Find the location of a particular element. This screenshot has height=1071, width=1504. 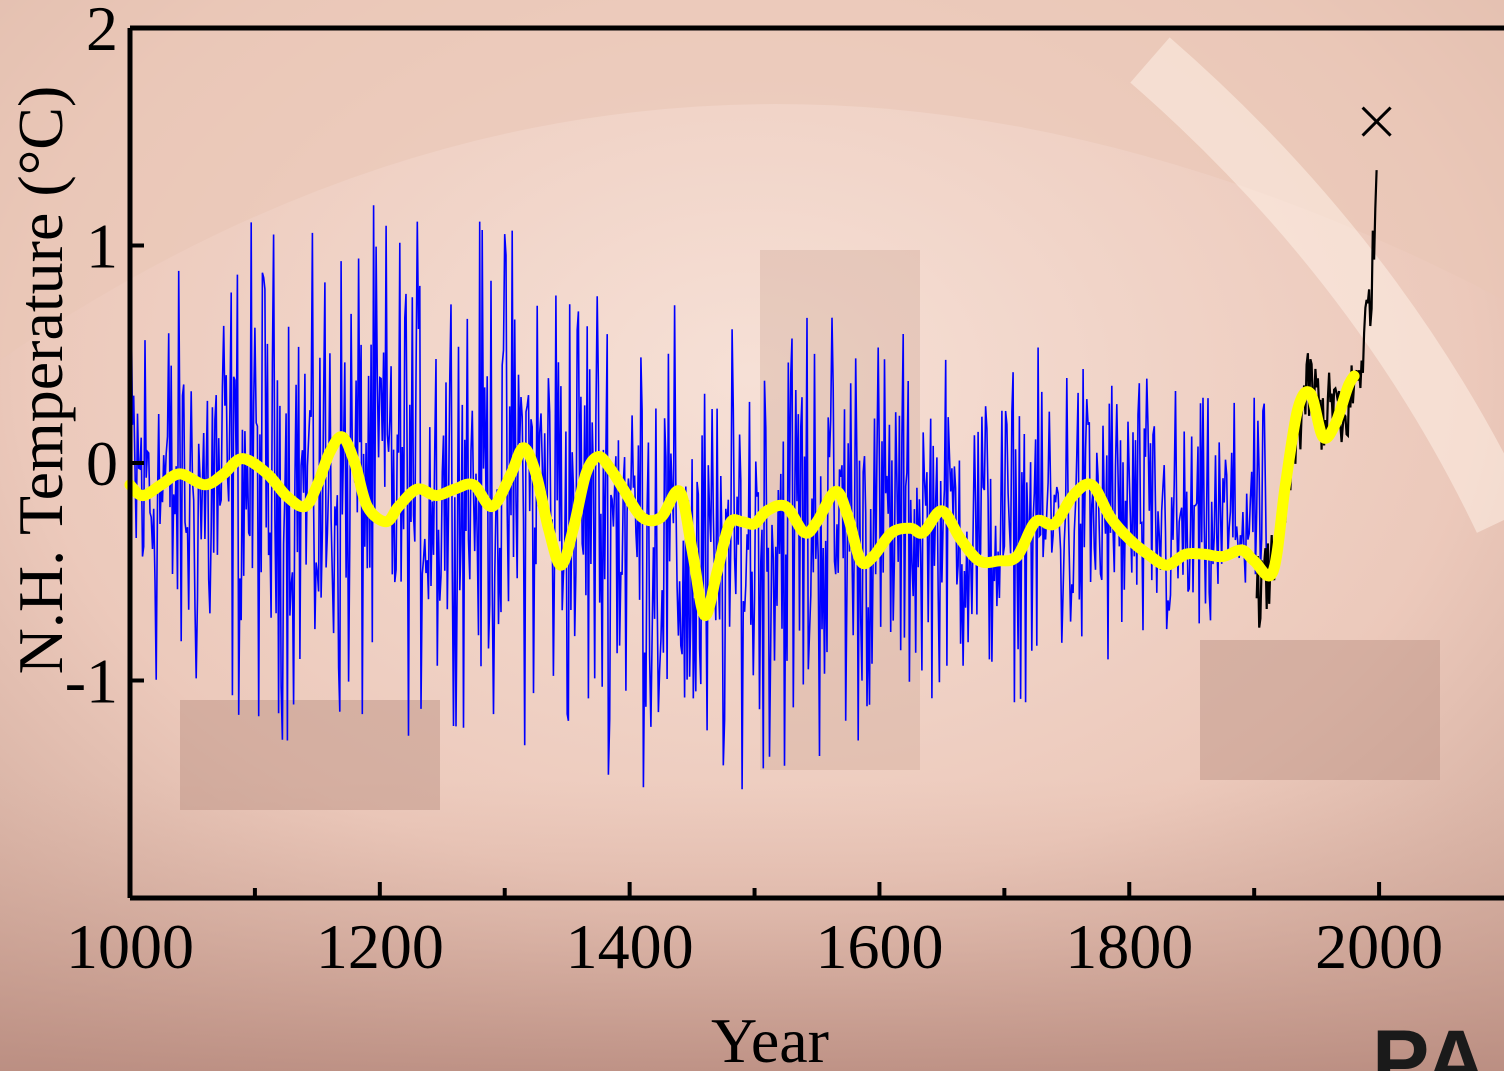

y-tick-label: 0 is located at coordinates (102, 463).